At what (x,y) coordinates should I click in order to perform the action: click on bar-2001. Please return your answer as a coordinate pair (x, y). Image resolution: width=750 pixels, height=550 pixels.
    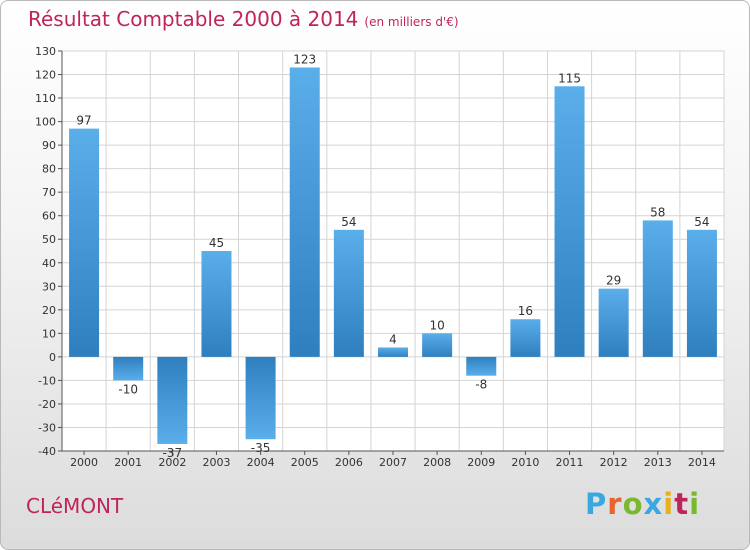
    Looking at the image, I should click on (128, 368).